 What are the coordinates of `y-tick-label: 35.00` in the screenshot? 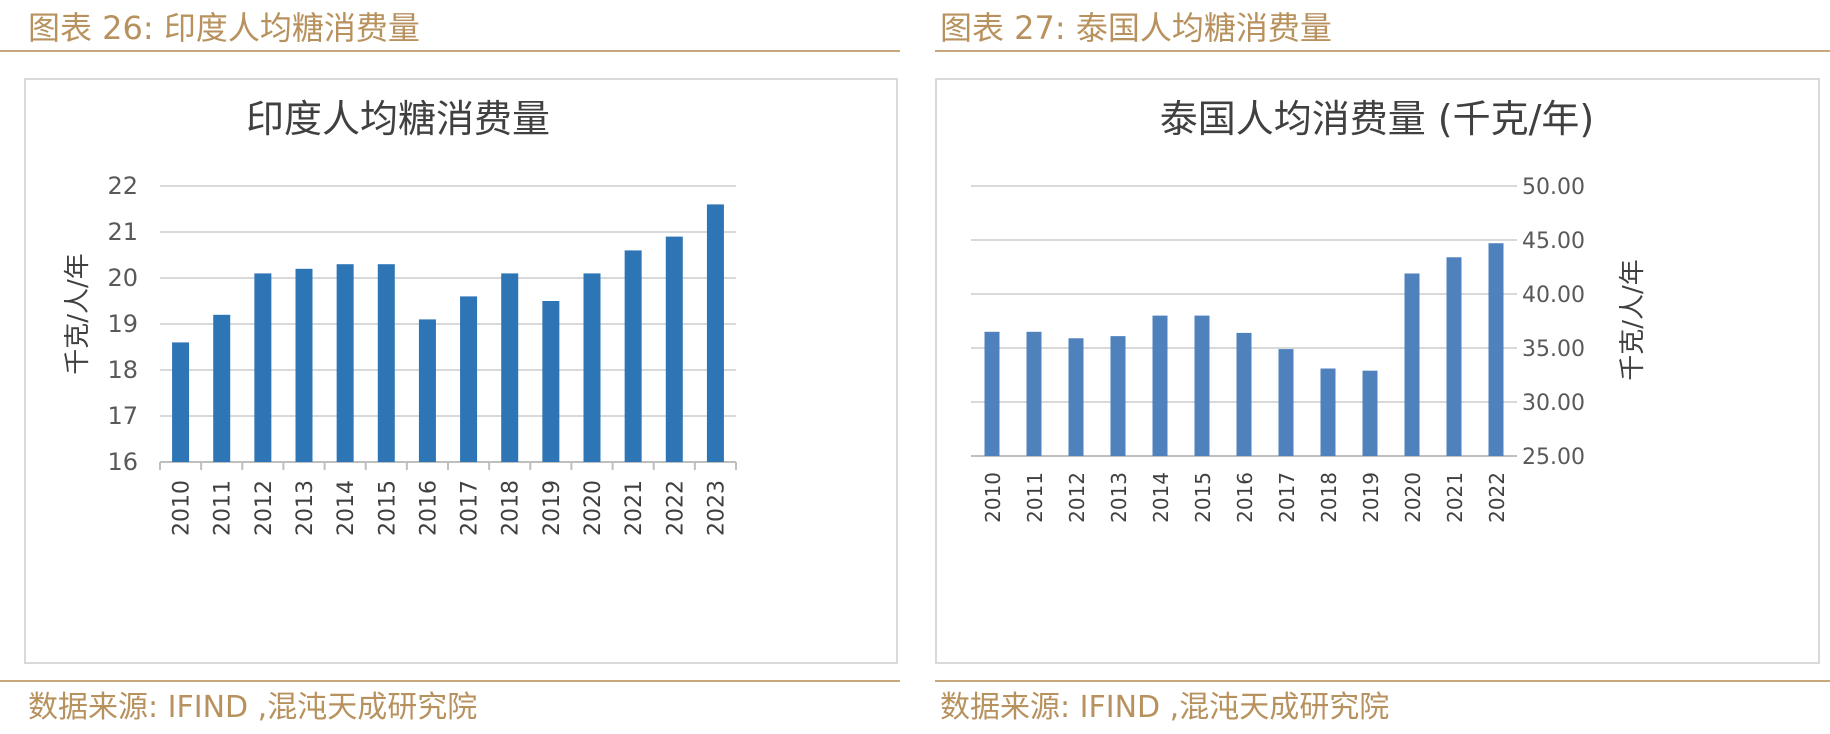 It's located at (1553, 349).